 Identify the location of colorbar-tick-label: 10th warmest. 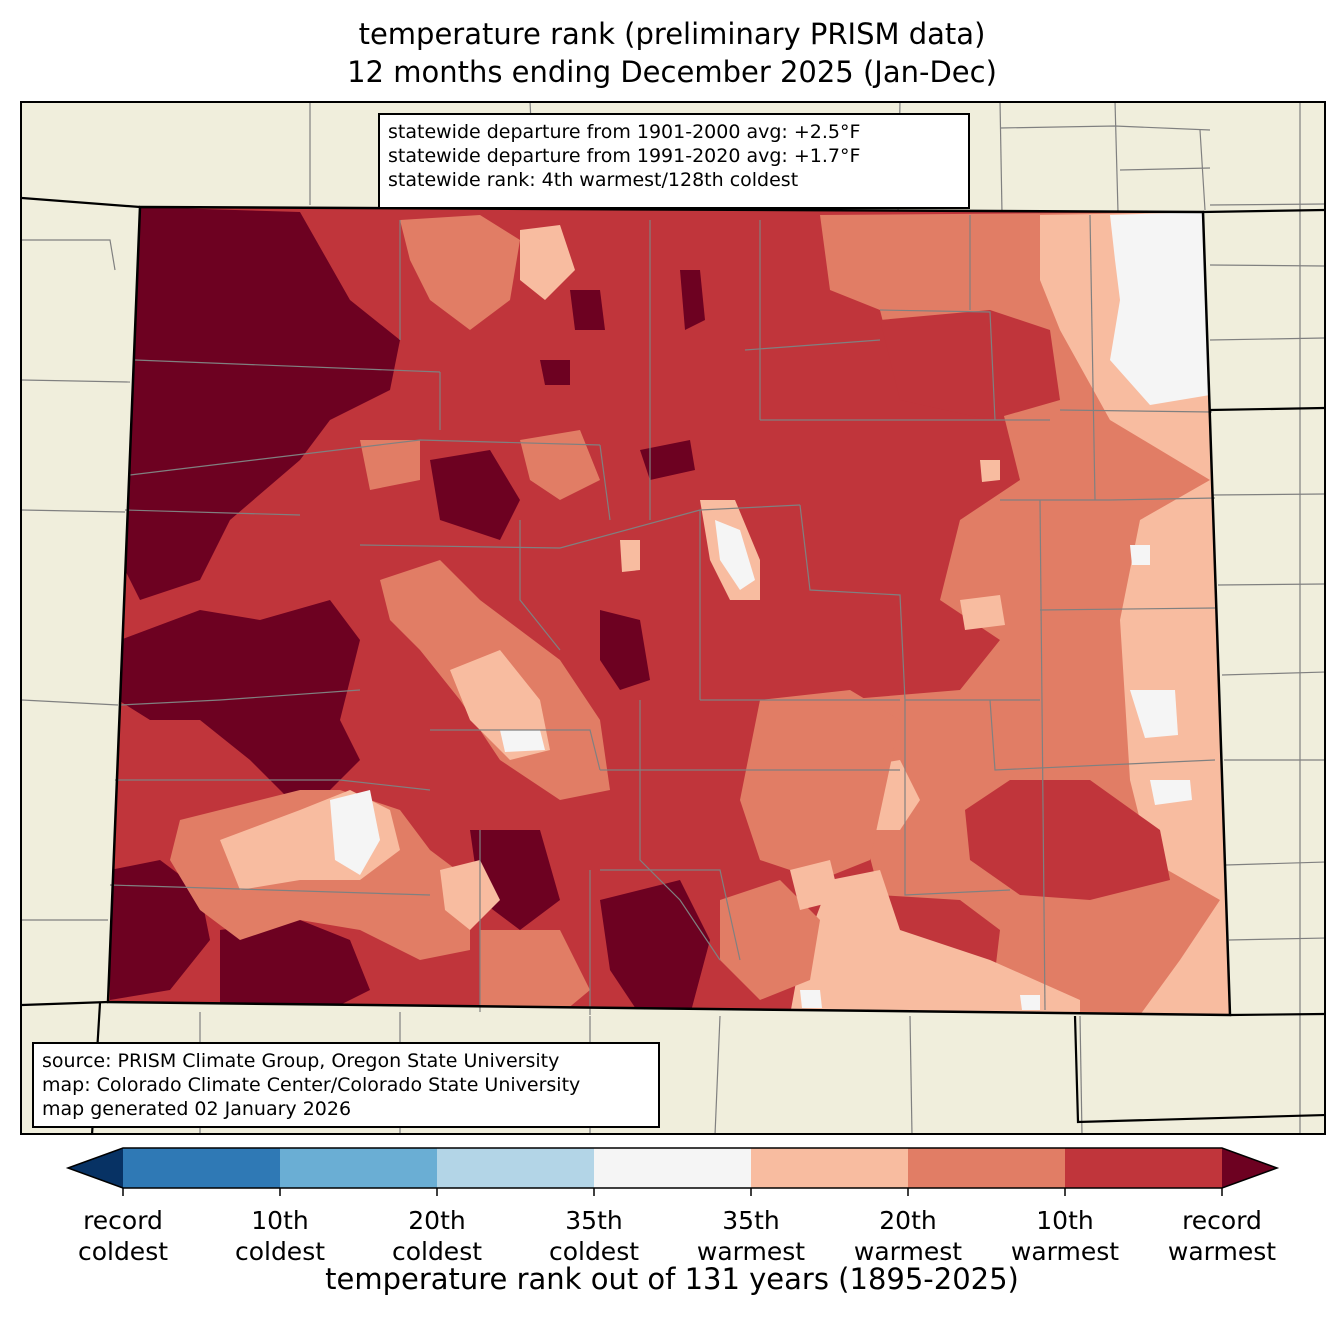
(1065, 1236).